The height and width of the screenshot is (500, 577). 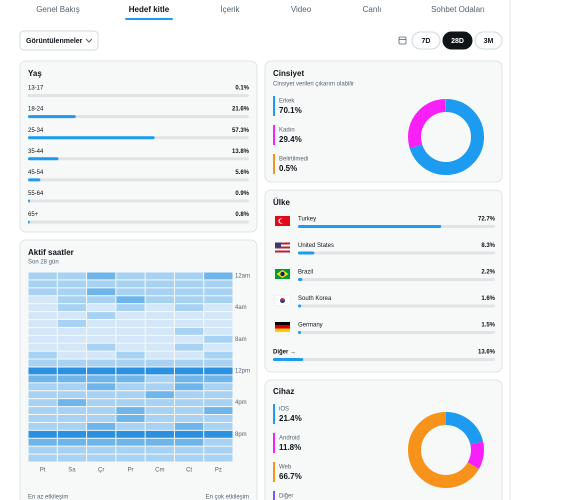 I want to click on tab: Hedef kitle, so click(x=149, y=9).